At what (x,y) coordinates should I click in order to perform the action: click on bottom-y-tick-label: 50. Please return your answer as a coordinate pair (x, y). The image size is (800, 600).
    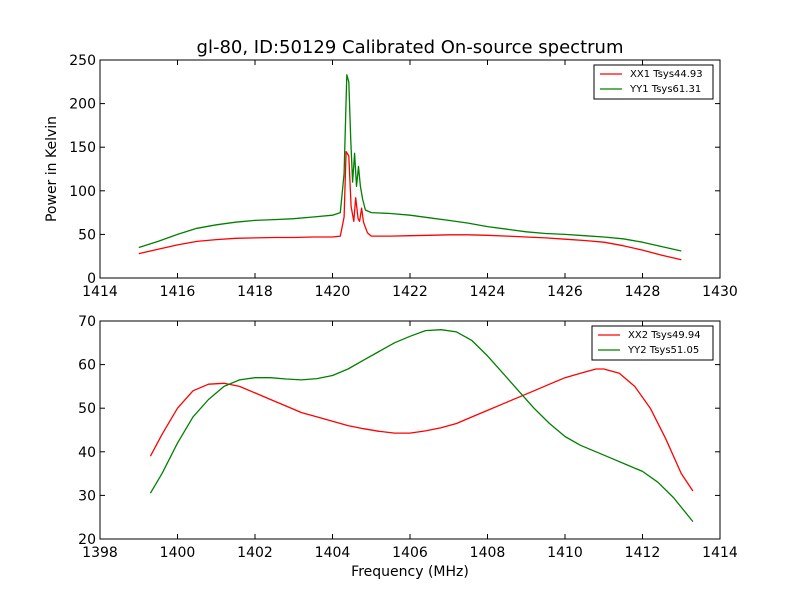
    Looking at the image, I should click on (87, 409).